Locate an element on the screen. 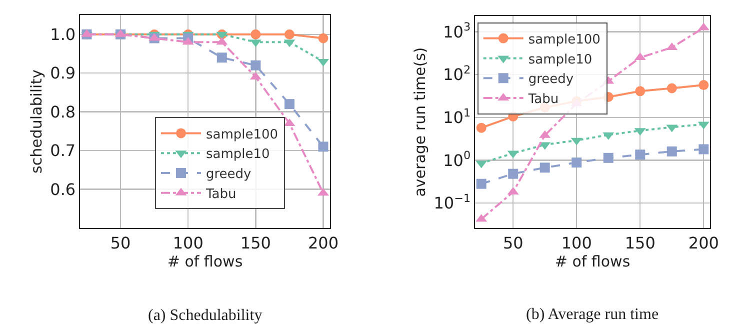 The height and width of the screenshot is (328, 731). text: (b) Average run time is located at coordinates (592, 314).